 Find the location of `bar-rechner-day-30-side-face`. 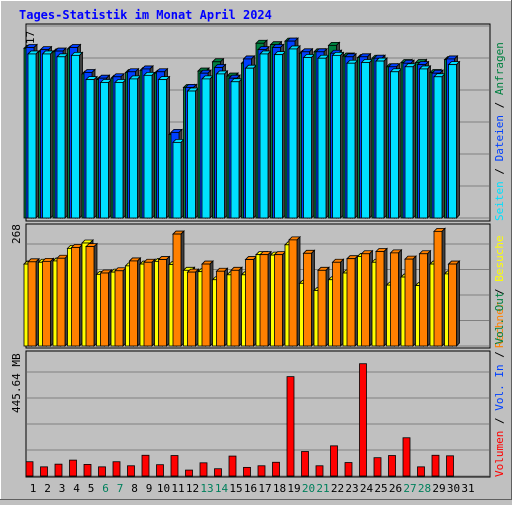

bar-rechner-day-30-side-face is located at coordinates (458, 303).